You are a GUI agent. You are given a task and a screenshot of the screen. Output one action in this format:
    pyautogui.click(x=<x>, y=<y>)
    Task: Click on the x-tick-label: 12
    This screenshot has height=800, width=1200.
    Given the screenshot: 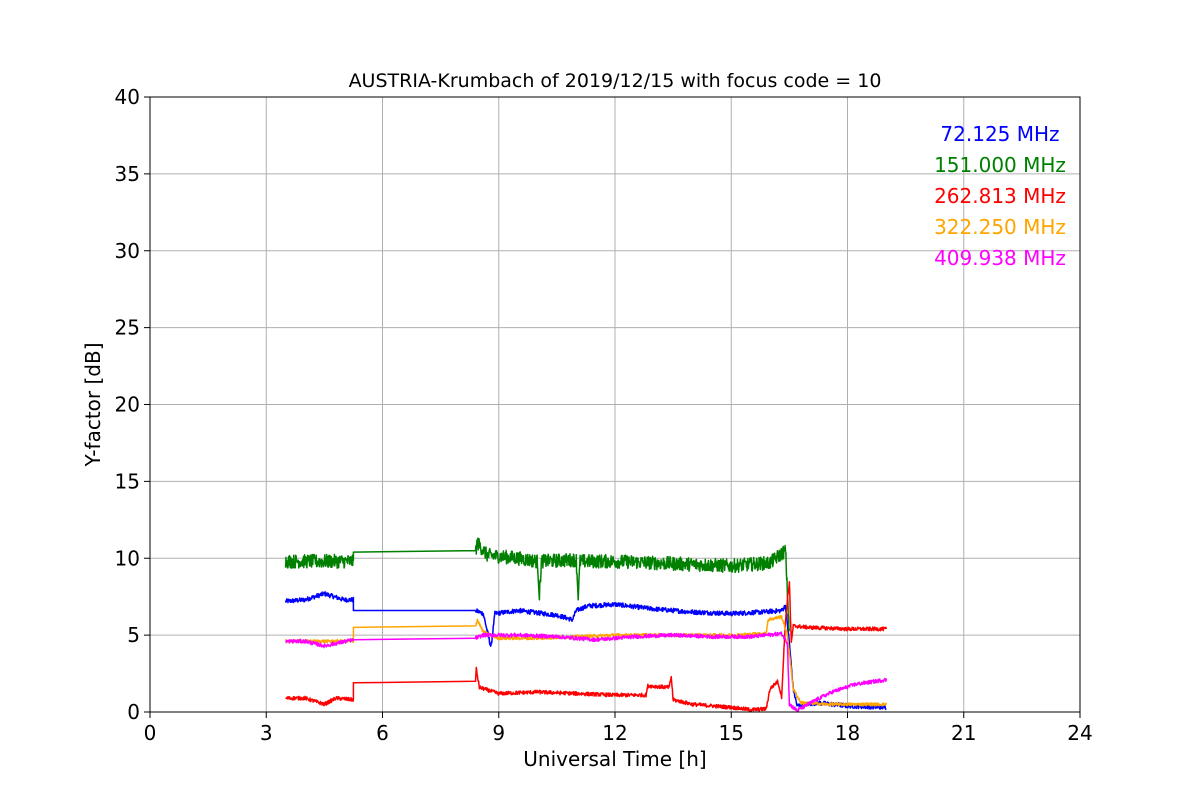 What is the action you would take?
    pyautogui.click(x=614, y=733)
    